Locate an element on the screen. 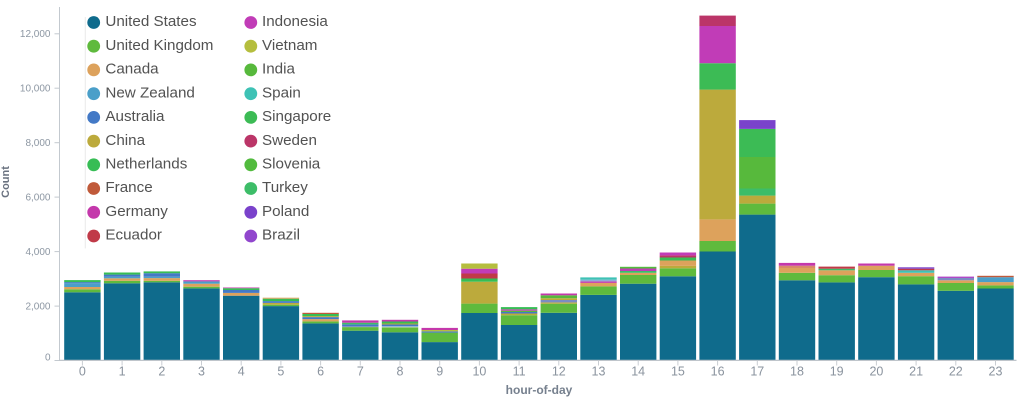  svg-text: Brazil is located at coordinates (281, 235).